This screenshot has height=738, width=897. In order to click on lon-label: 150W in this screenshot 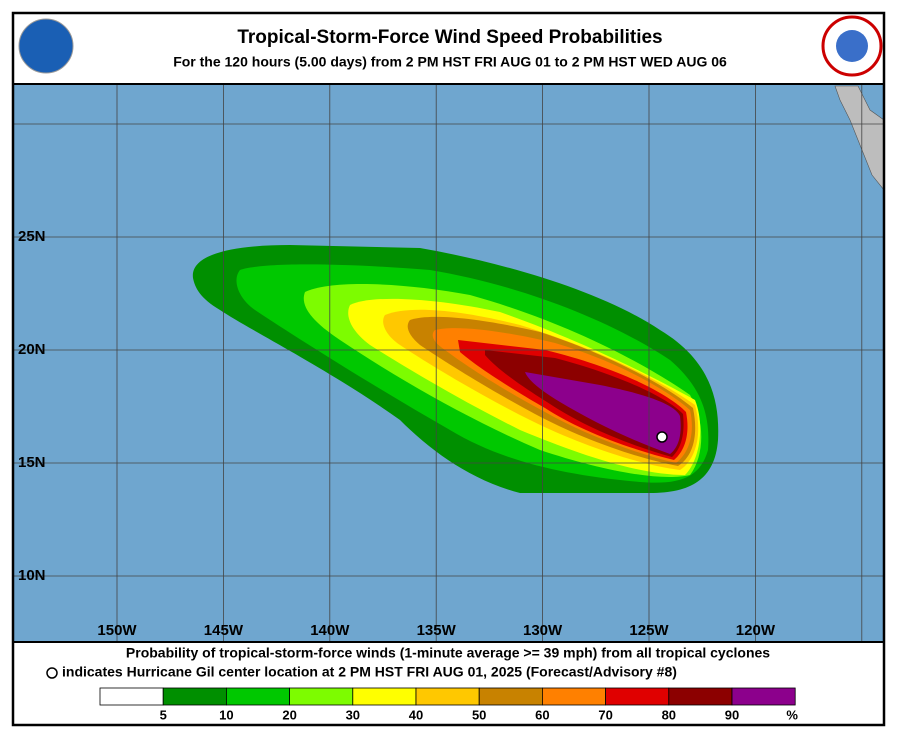, I will do `click(117, 630)`.